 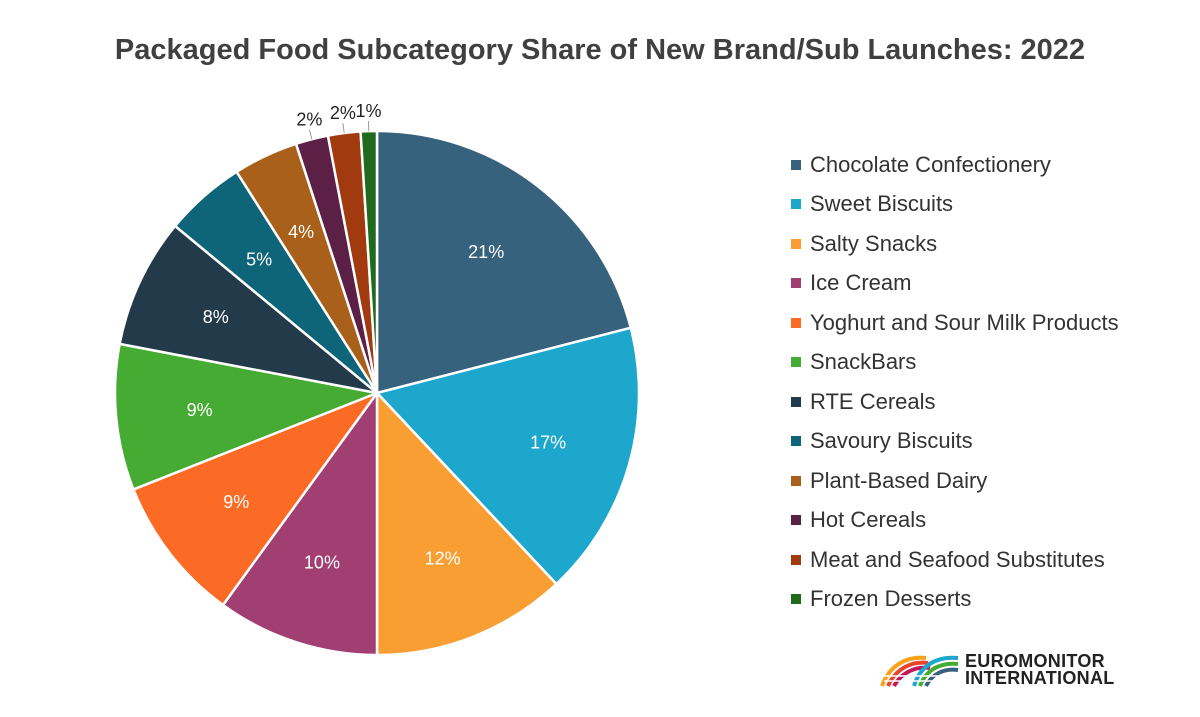 What do you see at coordinates (322, 562) in the screenshot?
I see `pie-label-ice-cream: 10%` at bounding box center [322, 562].